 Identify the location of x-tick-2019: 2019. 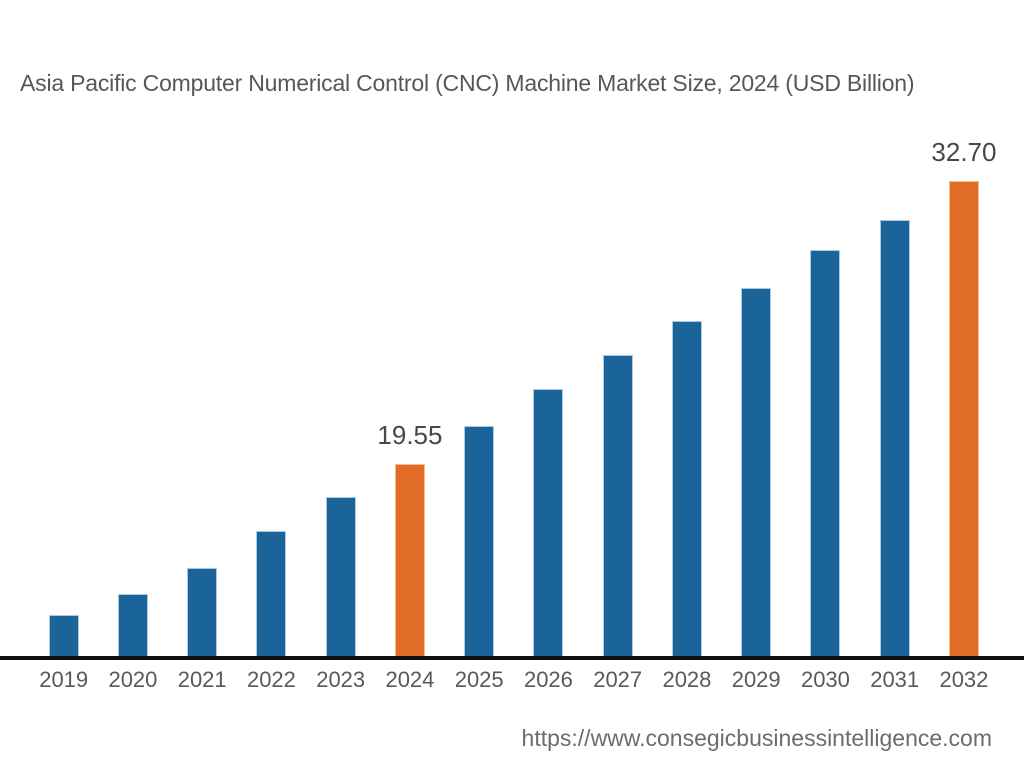
(64, 679).